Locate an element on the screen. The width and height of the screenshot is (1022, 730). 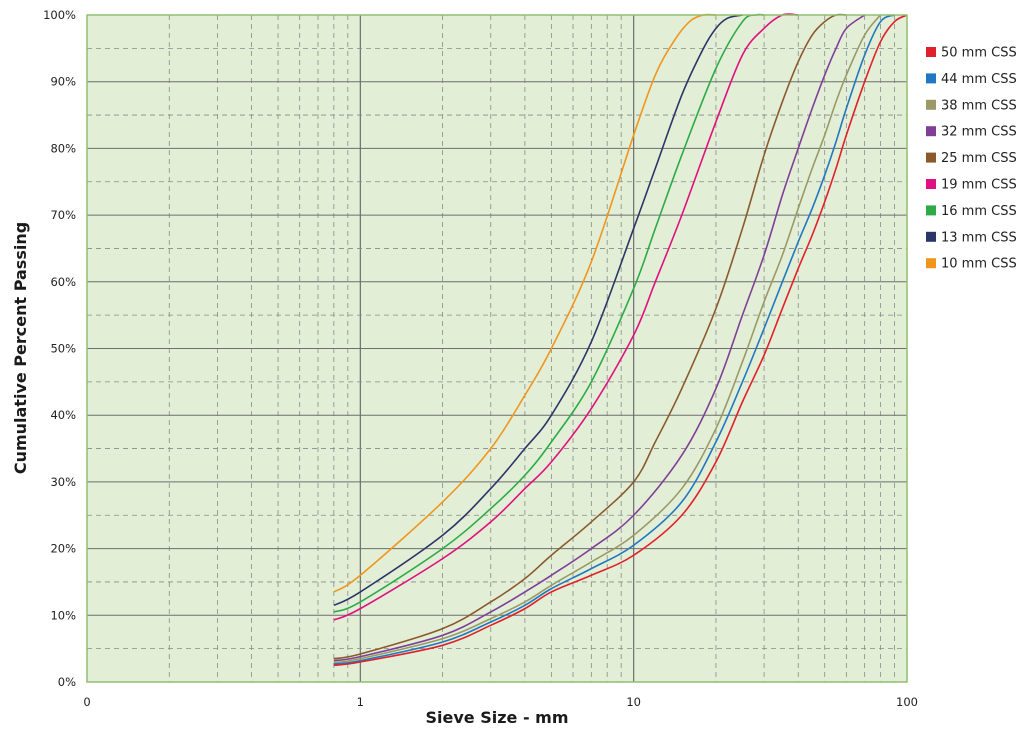
legend-swatch-16-mm-css is located at coordinates (931, 210).